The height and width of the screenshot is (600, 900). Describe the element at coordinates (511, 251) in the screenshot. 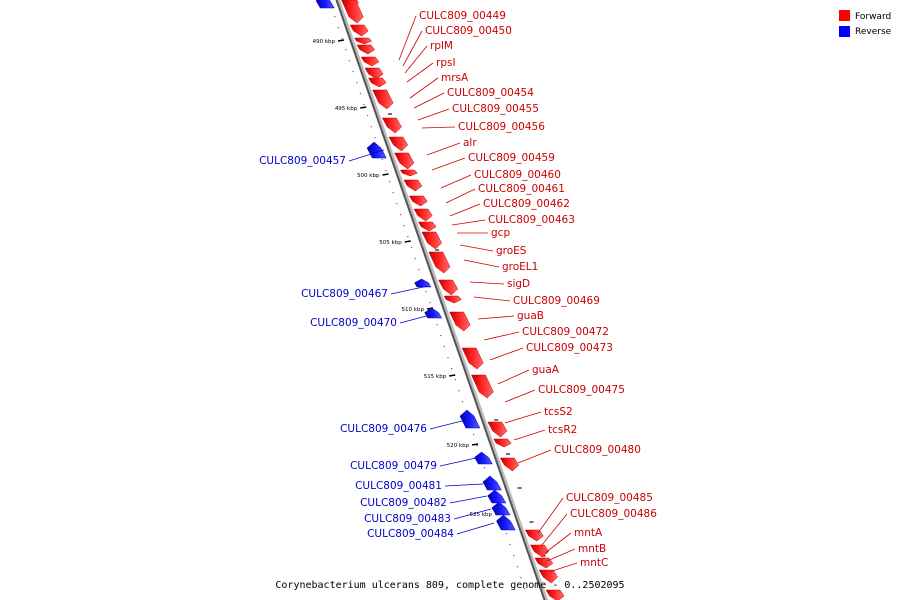

I see `gene-label: groES` at that location.